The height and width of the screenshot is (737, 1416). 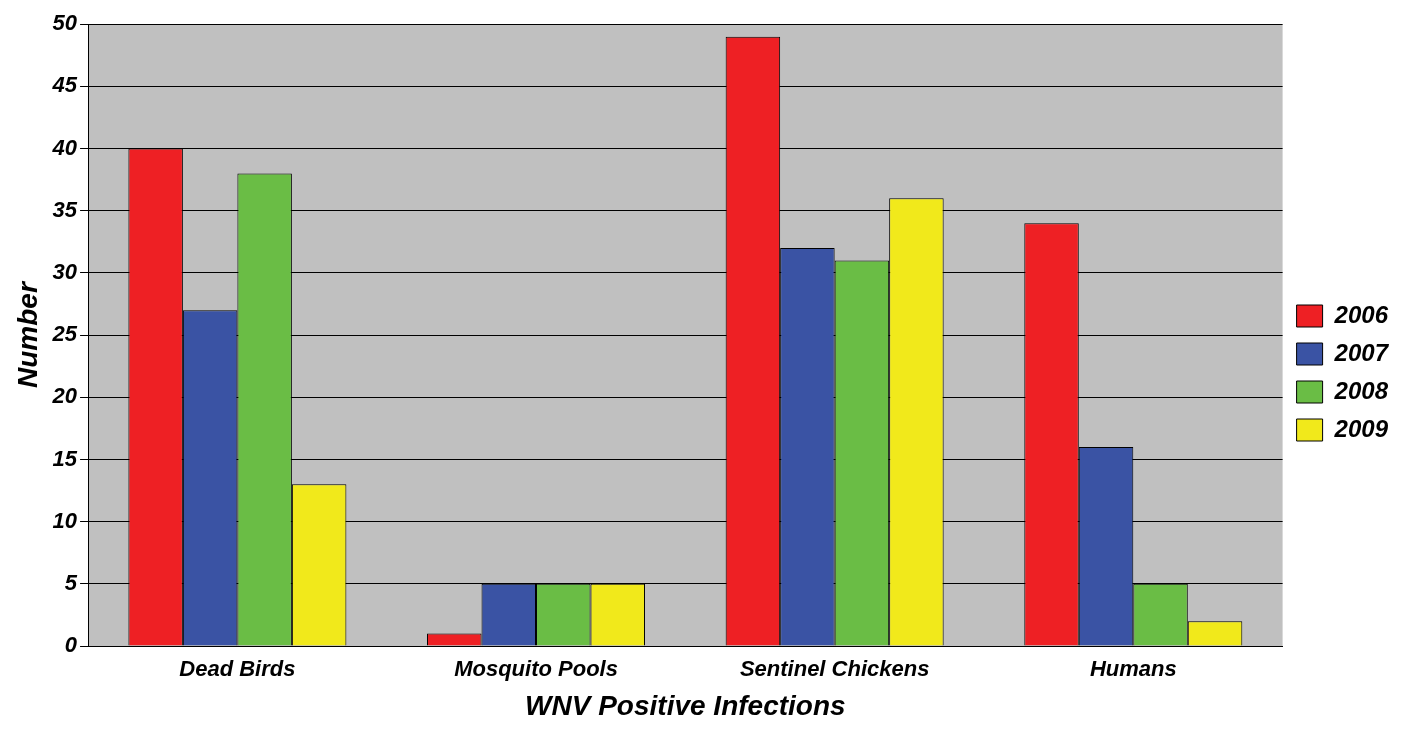 What do you see at coordinates (65, 271) in the screenshot?
I see `y-tick-label: 30` at bounding box center [65, 271].